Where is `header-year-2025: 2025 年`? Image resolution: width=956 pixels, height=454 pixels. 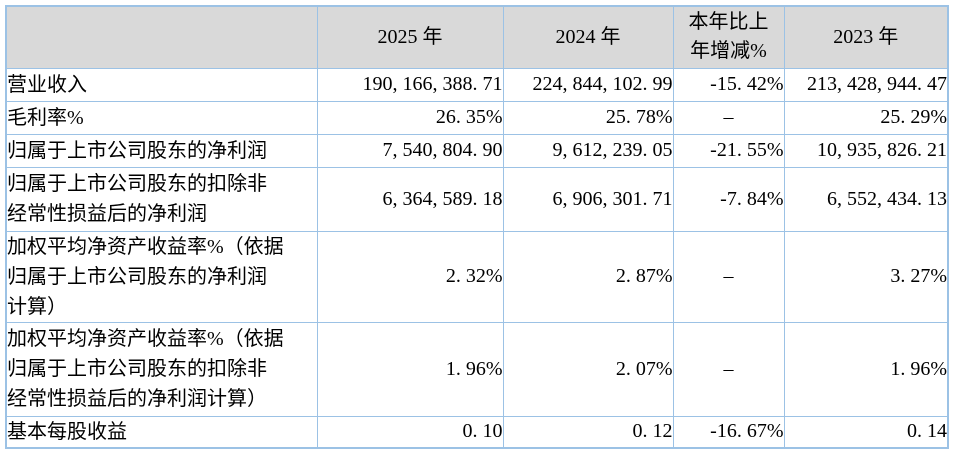 header-year-2025: 2025 年 is located at coordinates (410, 37).